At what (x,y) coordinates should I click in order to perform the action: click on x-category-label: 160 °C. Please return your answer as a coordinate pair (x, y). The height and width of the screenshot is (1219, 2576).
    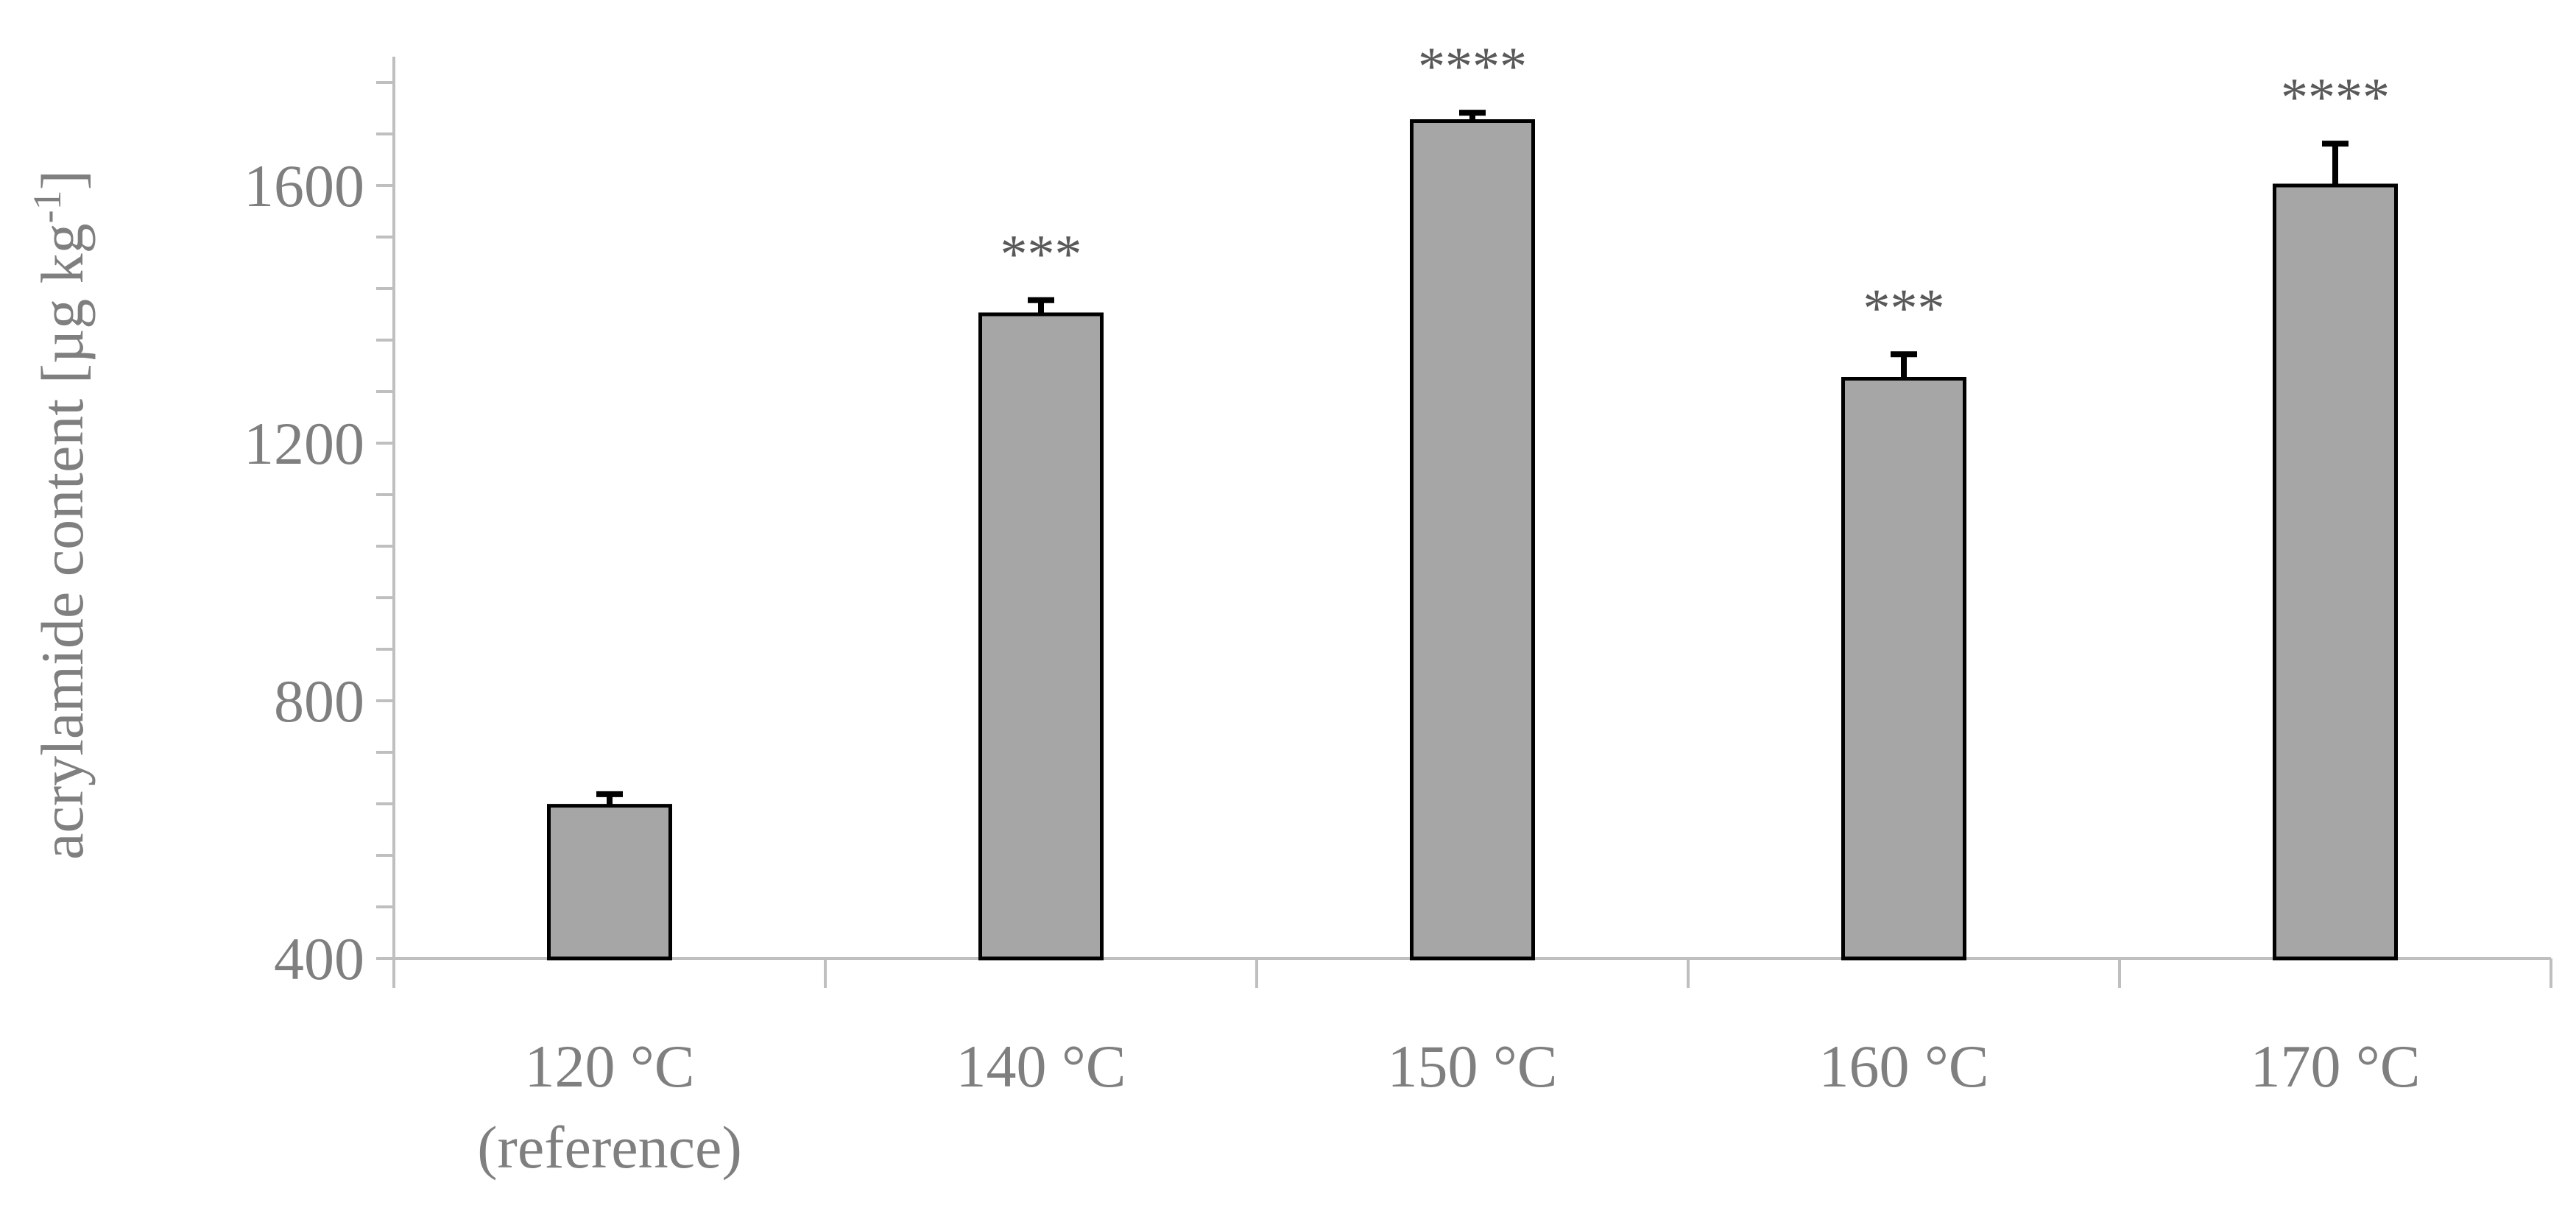
    Looking at the image, I should click on (1904, 1066).